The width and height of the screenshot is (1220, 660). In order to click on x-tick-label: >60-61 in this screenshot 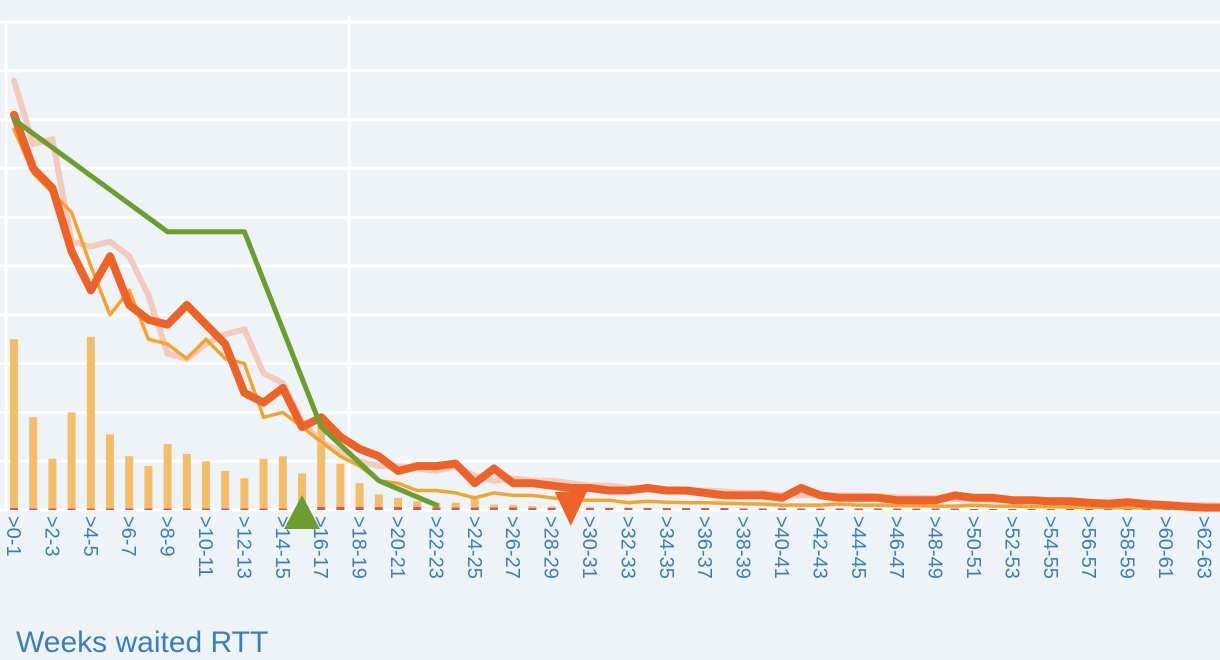, I will do `click(1165, 547)`.